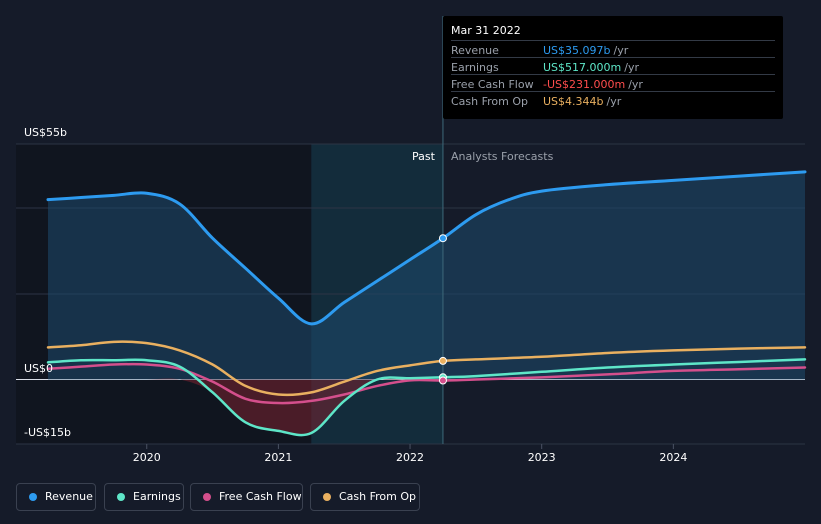 The height and width of the screenshot is (524, 821). Describe the element at coordinates (278, 457) in the screenshot. I see `x-tick-label: 2021` at that location.